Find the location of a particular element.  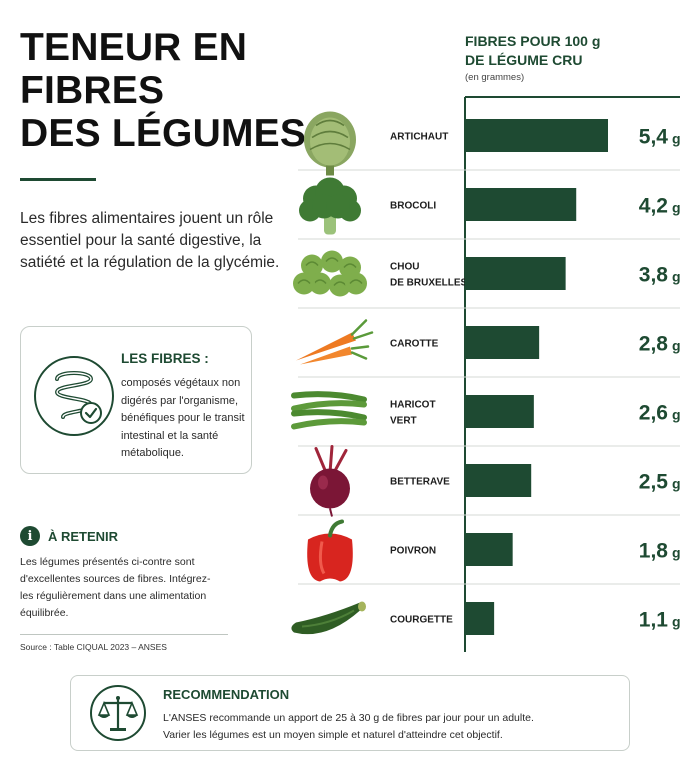

intestine-check-icon is located at coordinates (74, 396).